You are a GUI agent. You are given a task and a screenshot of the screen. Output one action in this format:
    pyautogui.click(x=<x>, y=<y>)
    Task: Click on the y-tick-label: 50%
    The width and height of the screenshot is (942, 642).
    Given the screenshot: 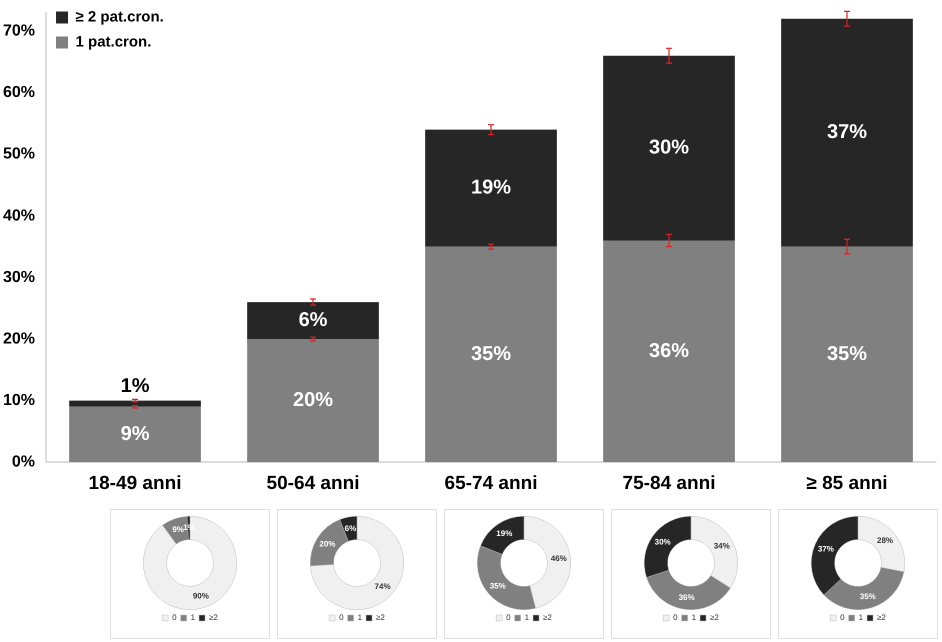 What is the action you would take?
    pyautogui.click(x=19, y=154)
    